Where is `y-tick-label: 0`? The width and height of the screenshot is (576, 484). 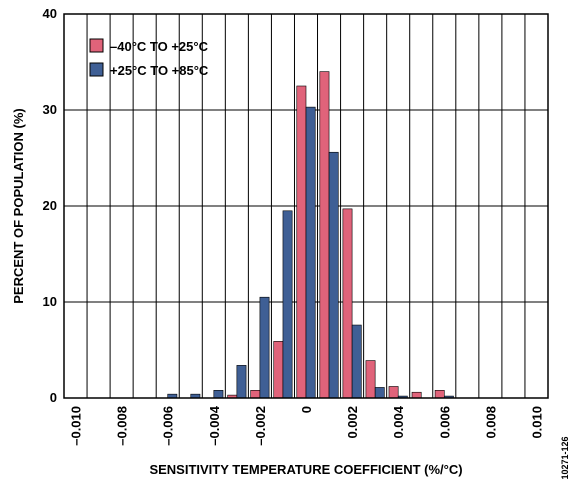
y-tick-label: 0 is located at coordinates (53, 397).